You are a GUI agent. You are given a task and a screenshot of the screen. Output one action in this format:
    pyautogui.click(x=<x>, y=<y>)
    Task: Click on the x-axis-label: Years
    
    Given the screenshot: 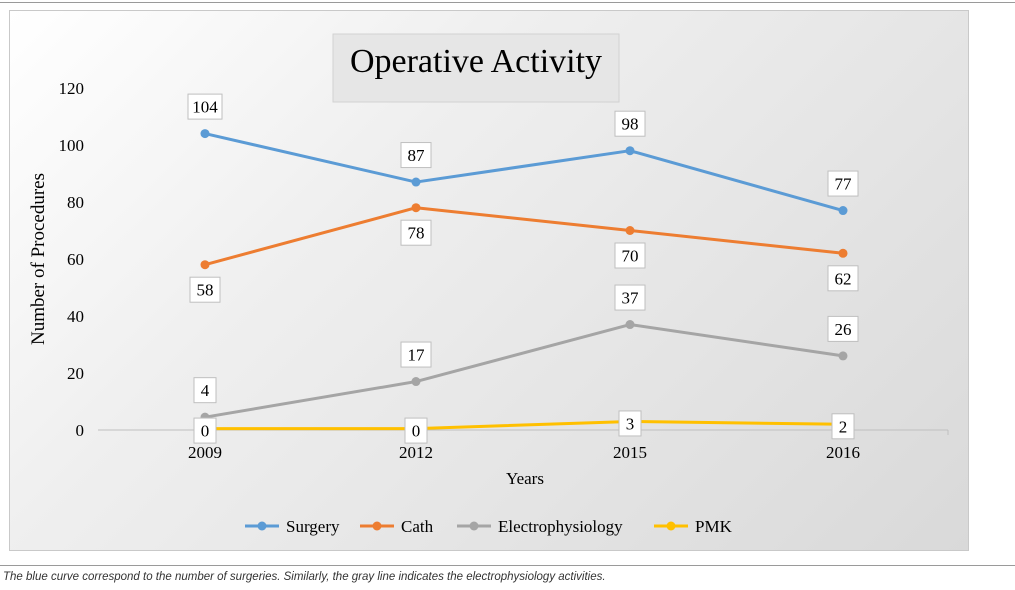 What is the action you would take?
    pyautogui.click(x=525, y=478)
    